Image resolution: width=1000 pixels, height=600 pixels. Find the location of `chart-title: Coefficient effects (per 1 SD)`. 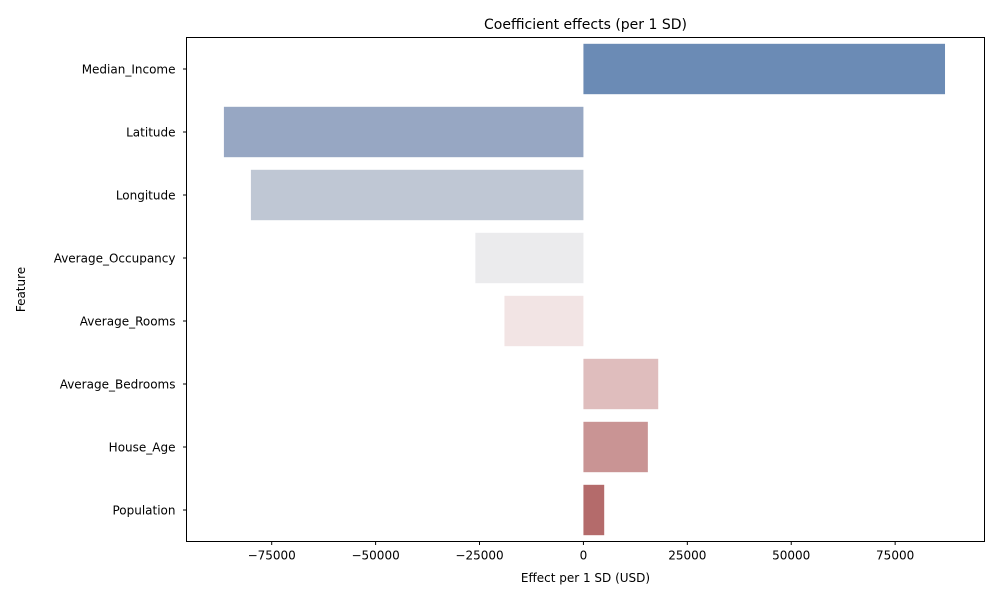

chart-title: Coefficient effects (per 1 SD) is located at coordinates (585, 25).